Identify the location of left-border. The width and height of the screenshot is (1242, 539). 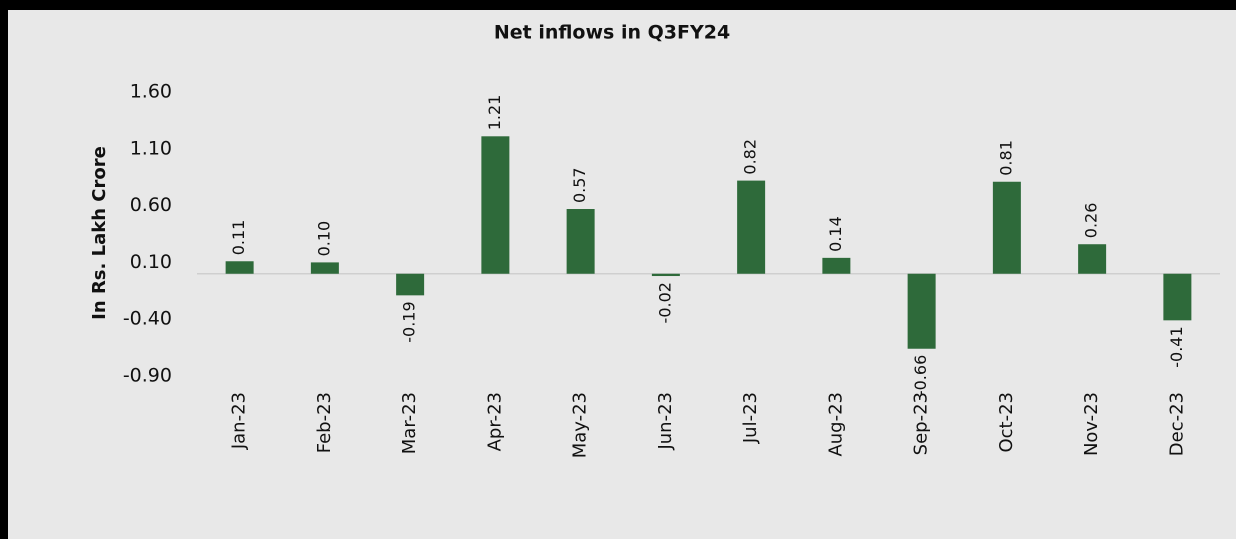
(4, 269).